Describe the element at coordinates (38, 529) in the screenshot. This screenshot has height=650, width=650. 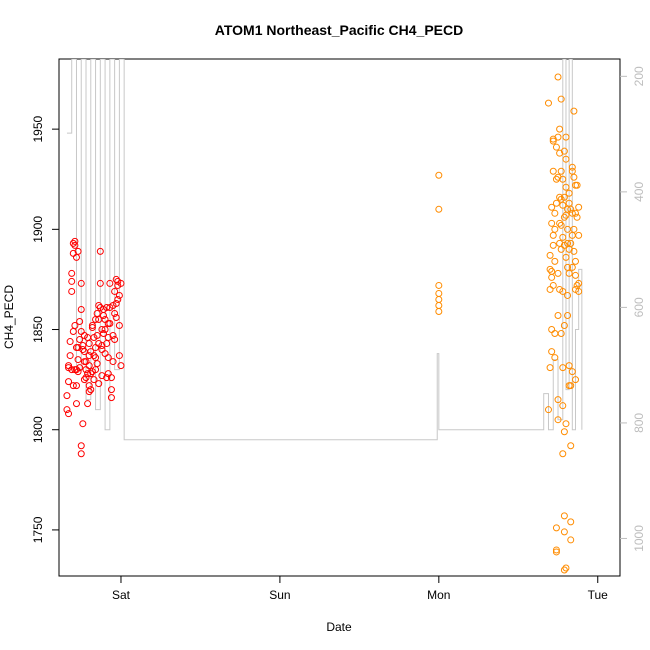
I see `y-tick-label: 1750` at that location.